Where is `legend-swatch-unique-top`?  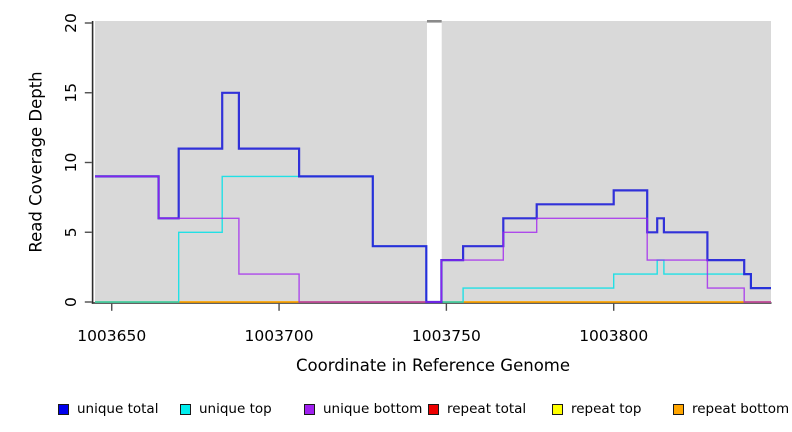
legend-swatch-unique-top is located at coordinates (185, 409).